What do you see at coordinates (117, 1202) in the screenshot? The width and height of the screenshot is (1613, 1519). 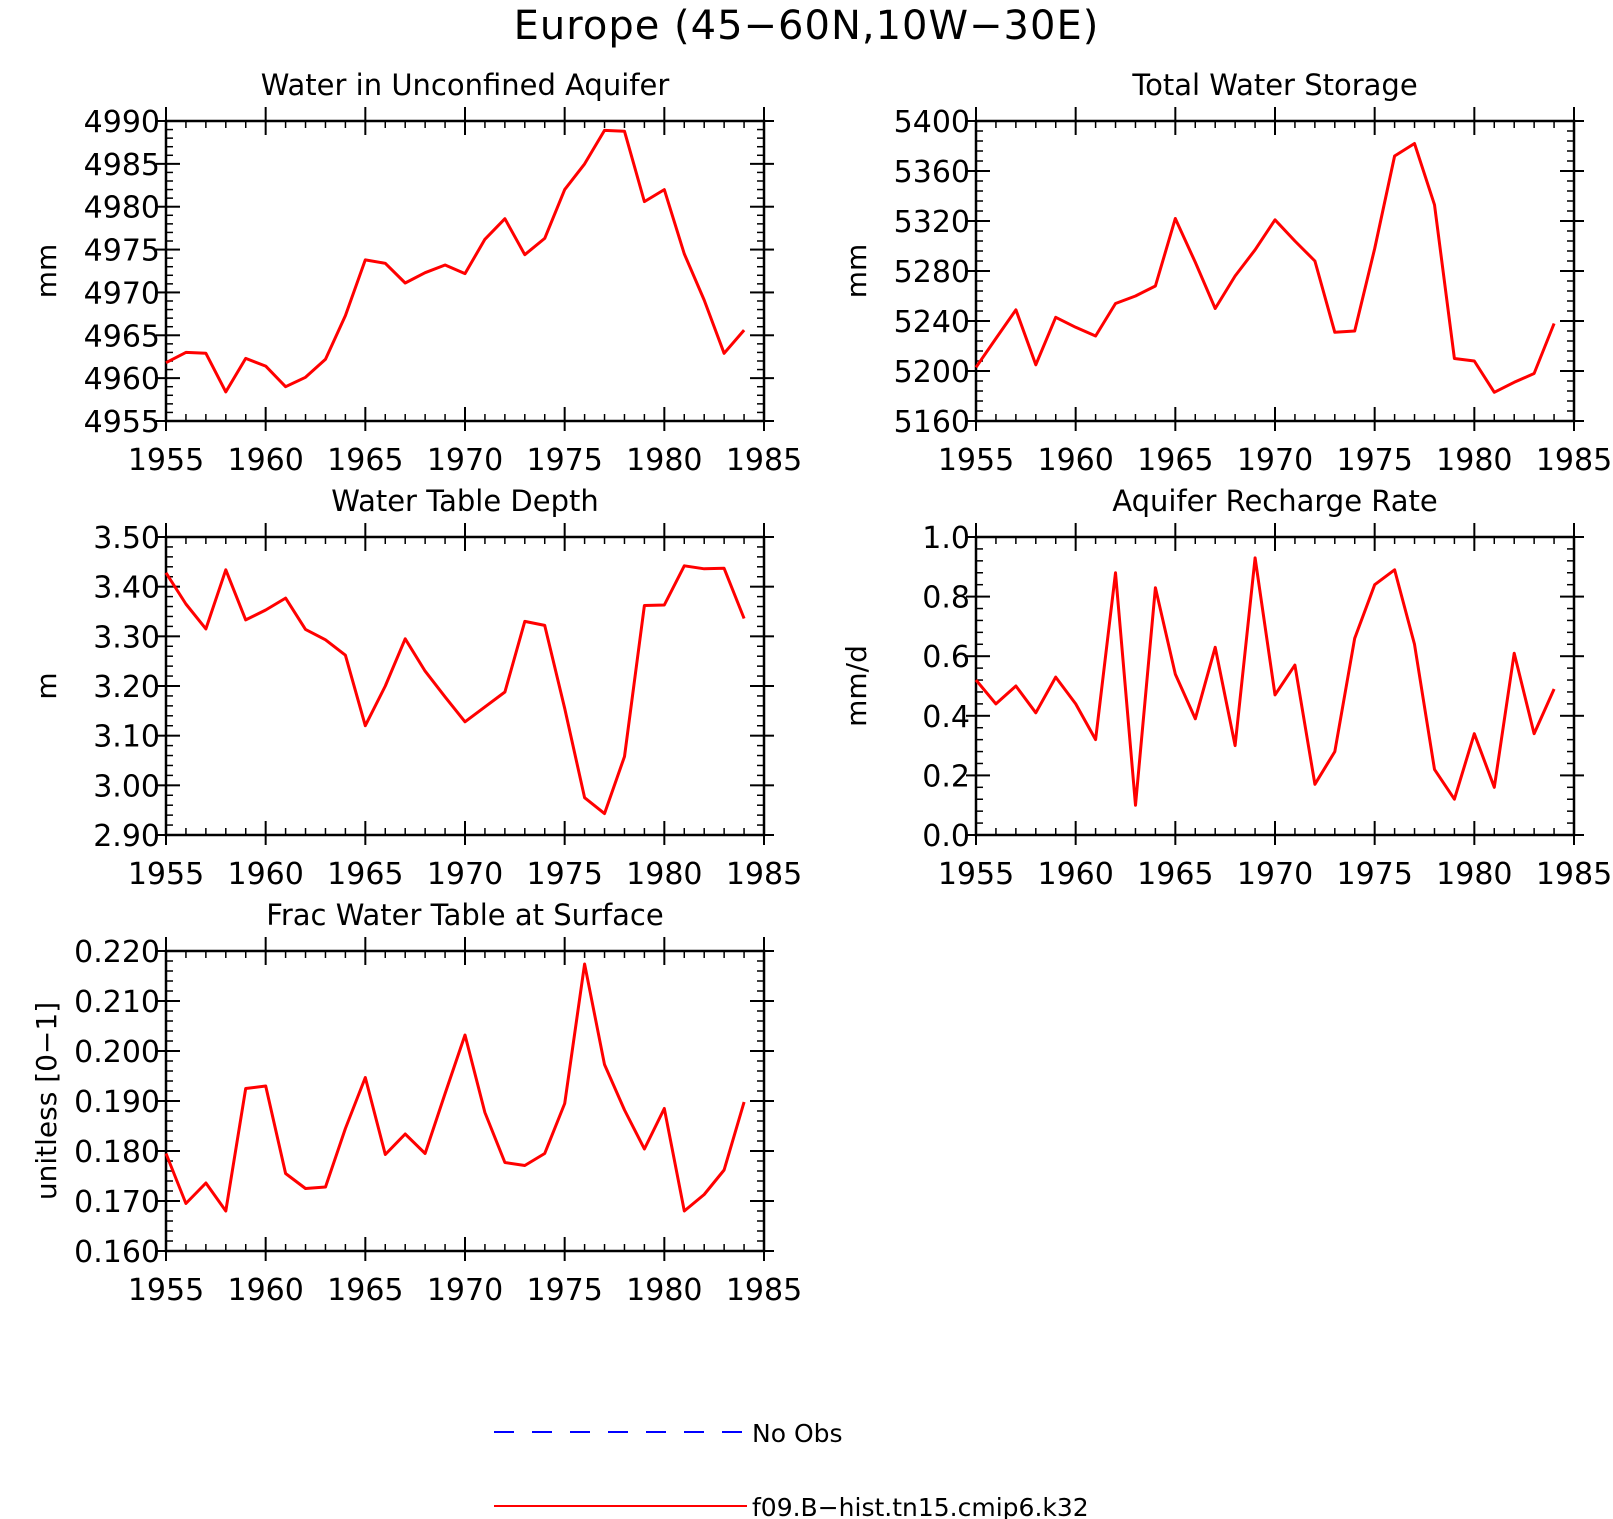 I see `y-tick-label: 0.170` at bounding box center [117, 1202].